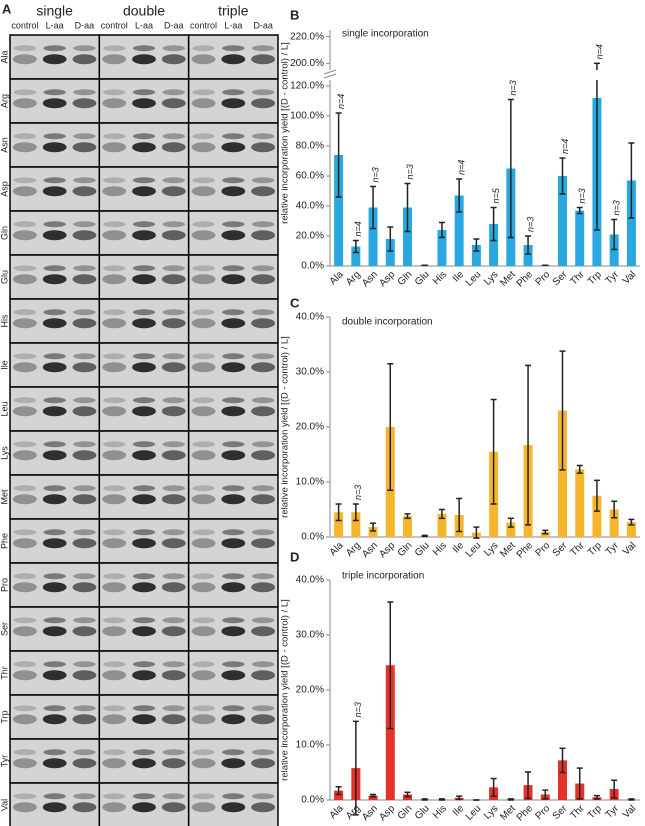 This screenshot has width=645, height=826. Describe the element at coordinates (337, 549) in the screenshot. I see `x-tick-label: Ala` at that location.